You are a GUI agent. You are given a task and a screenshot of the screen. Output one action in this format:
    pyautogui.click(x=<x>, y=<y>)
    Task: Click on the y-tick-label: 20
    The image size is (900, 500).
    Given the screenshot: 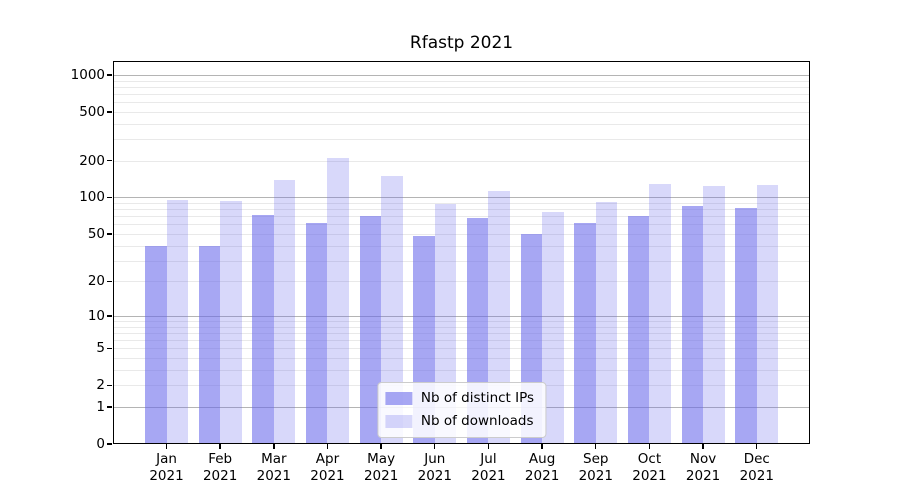 What is the action you would take?
    pyautogui.click(x=96, y=281)
    